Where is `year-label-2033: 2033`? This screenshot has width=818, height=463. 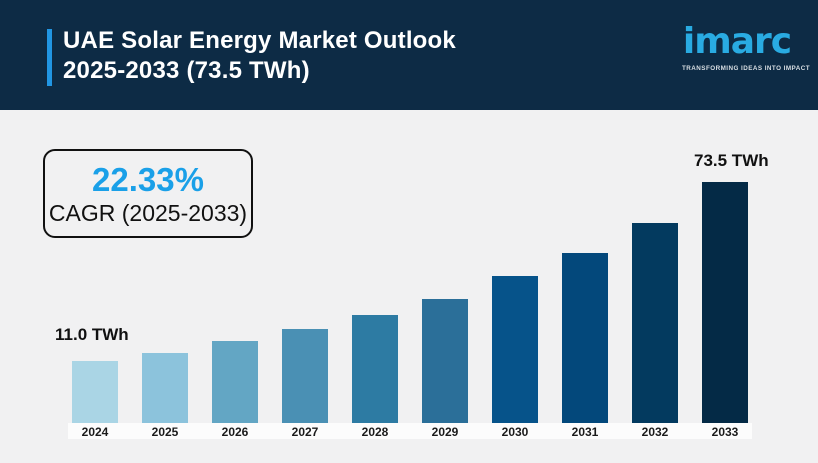
year-label-2033: 2033 is located at coordinates (725, 432).